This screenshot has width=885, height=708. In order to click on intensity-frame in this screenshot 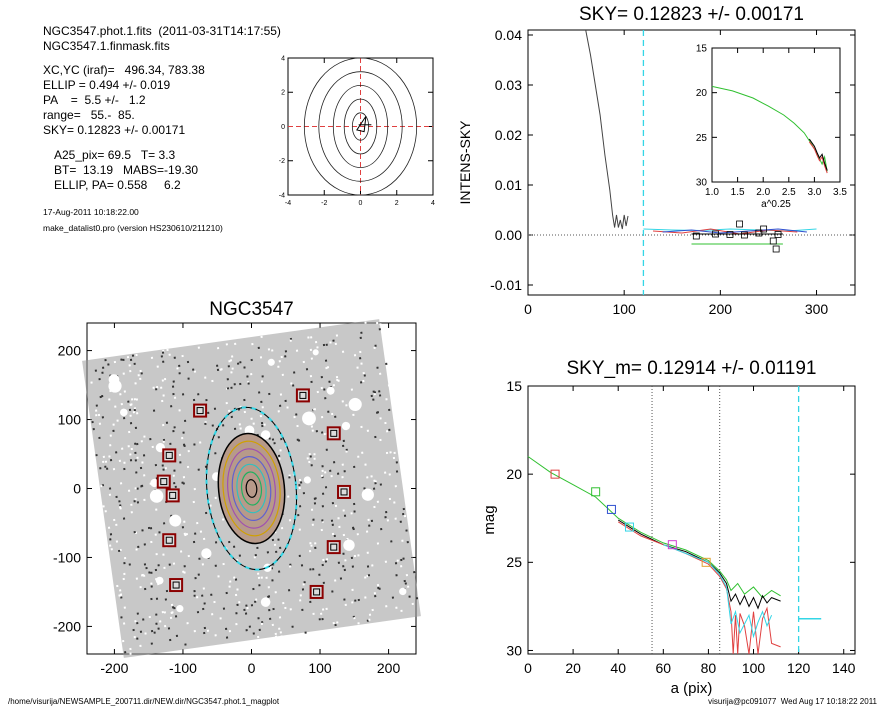, I will do `click(691, 162)`.